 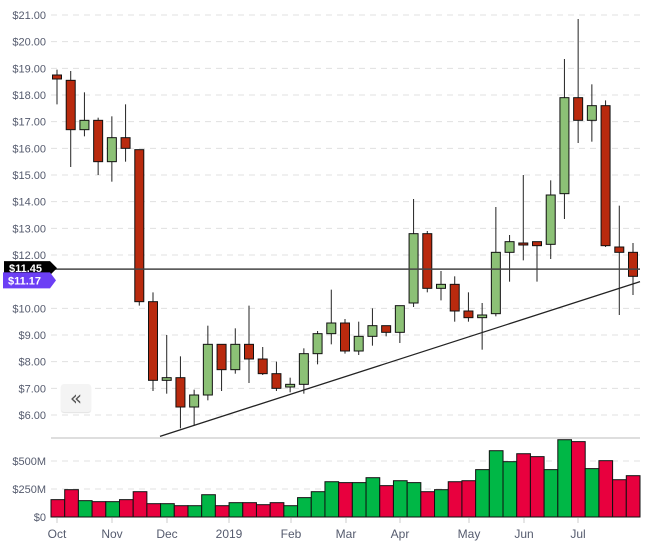 What do you see at coordinates (29, 309) in the screenshot?
I see `price-tick-label: $10.00` at bounding box center [29, 309].